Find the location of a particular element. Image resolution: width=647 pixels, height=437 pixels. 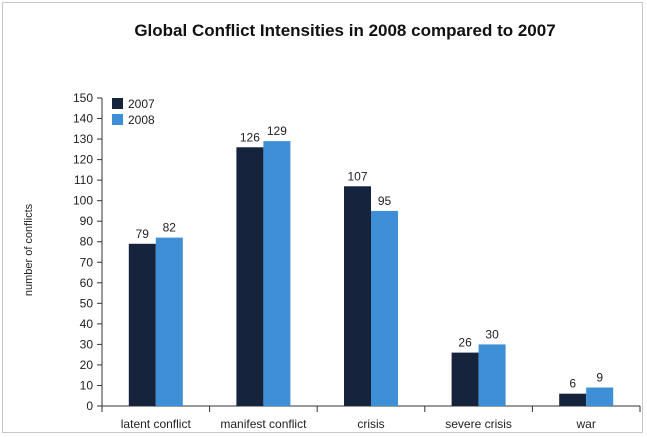

legend-swatch-2007 is located at coordinates (117, 103).